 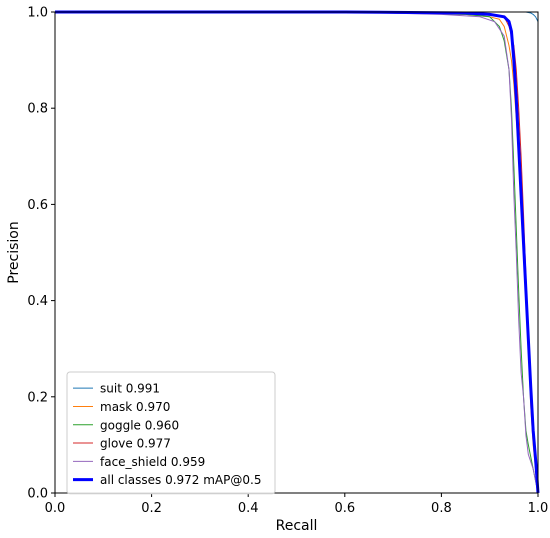 What do you see at coordinates (14, 252) in the screenshot?
I see `y-axis-label: Precision` at bounding box center [14, 252].